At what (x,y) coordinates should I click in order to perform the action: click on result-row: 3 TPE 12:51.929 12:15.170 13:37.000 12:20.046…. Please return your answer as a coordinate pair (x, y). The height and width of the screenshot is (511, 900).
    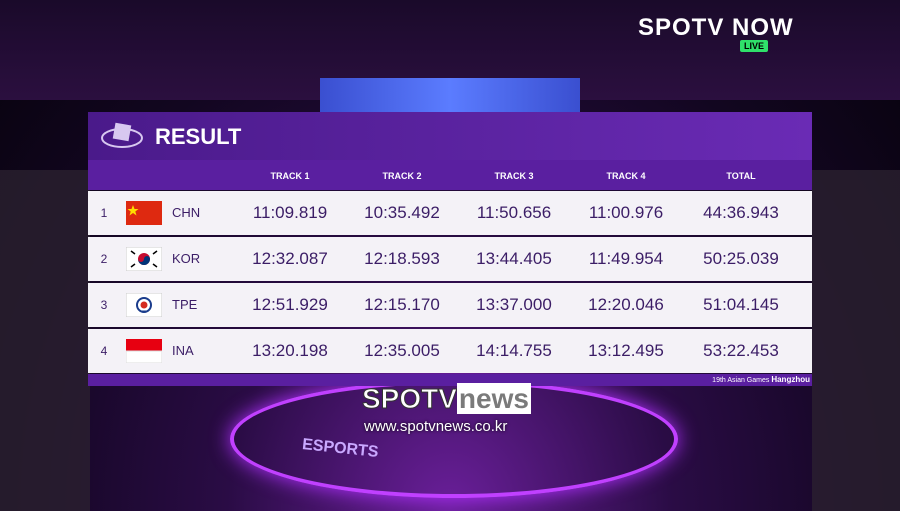
    Looking at the image, I should click on (450, 305).